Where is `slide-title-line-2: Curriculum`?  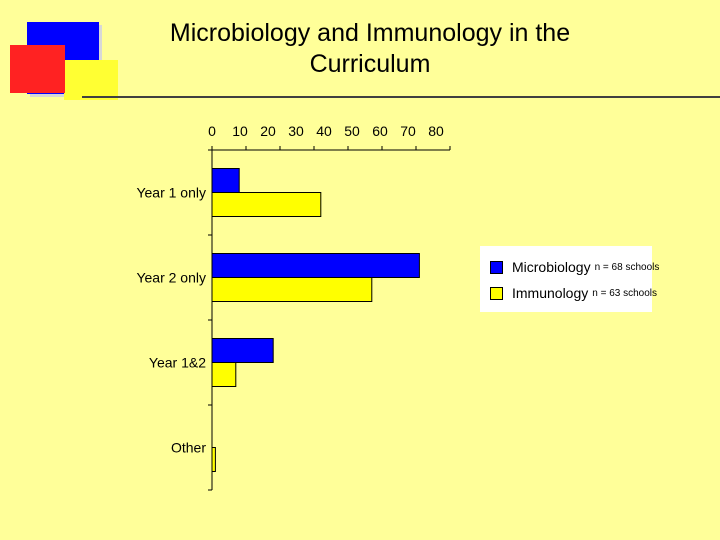
slide-title-line-2: Curriculum is located at coordinates (370, 64).